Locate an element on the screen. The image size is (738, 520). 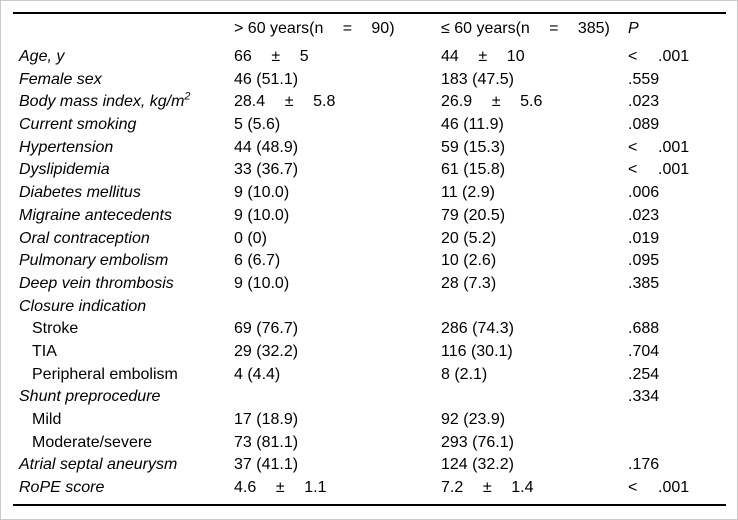
sd-value: 10 is located at coordinates (515, 56).